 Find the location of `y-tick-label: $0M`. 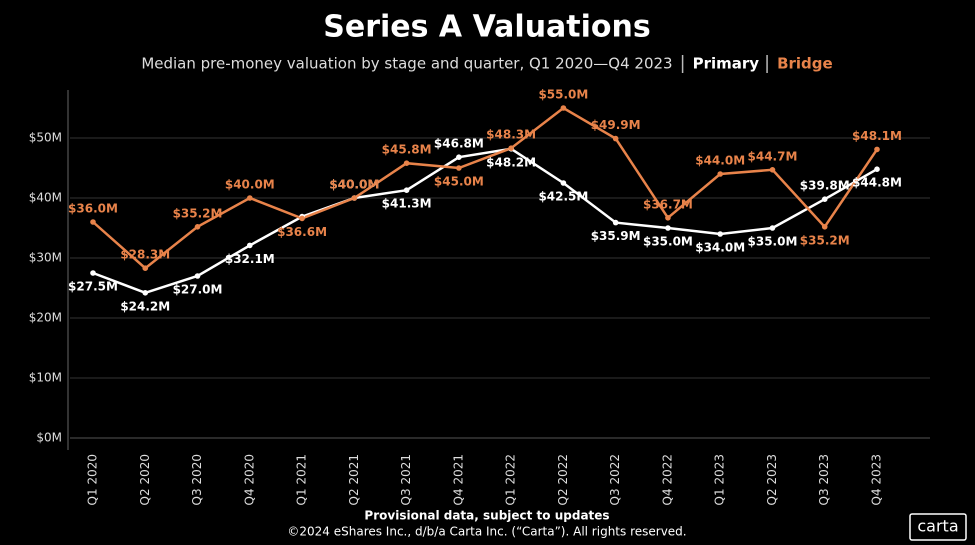

y-tick-label: $0M is located at coordinates (49, 438).